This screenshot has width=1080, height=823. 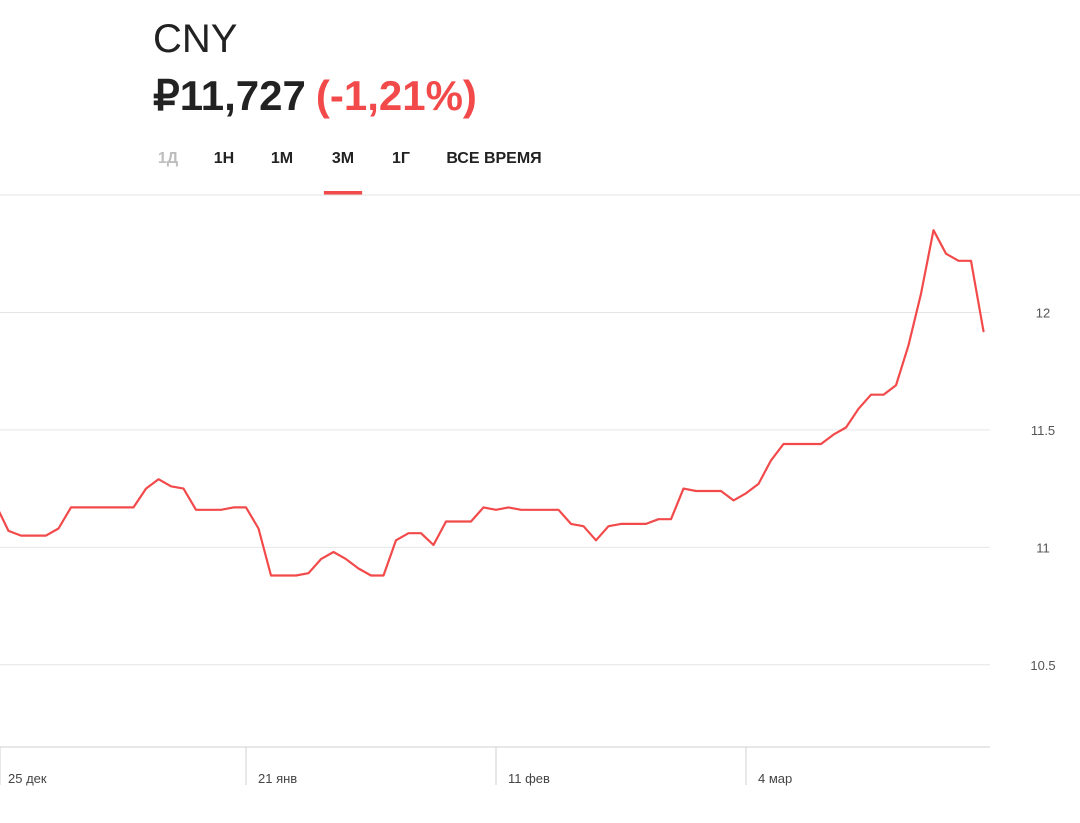 What do you see at coordinates (396, 95) in the screenshot?
I see `price-change: (-1,21%)` at bounding box center [396, 95].